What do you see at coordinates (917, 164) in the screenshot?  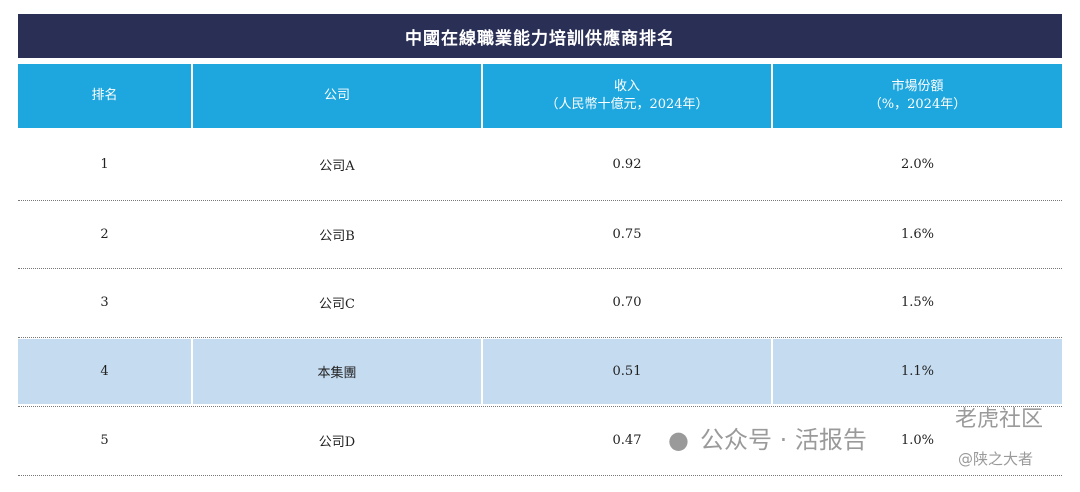 I see `cell-share: 2.0%` at bounding box center [917, 164].